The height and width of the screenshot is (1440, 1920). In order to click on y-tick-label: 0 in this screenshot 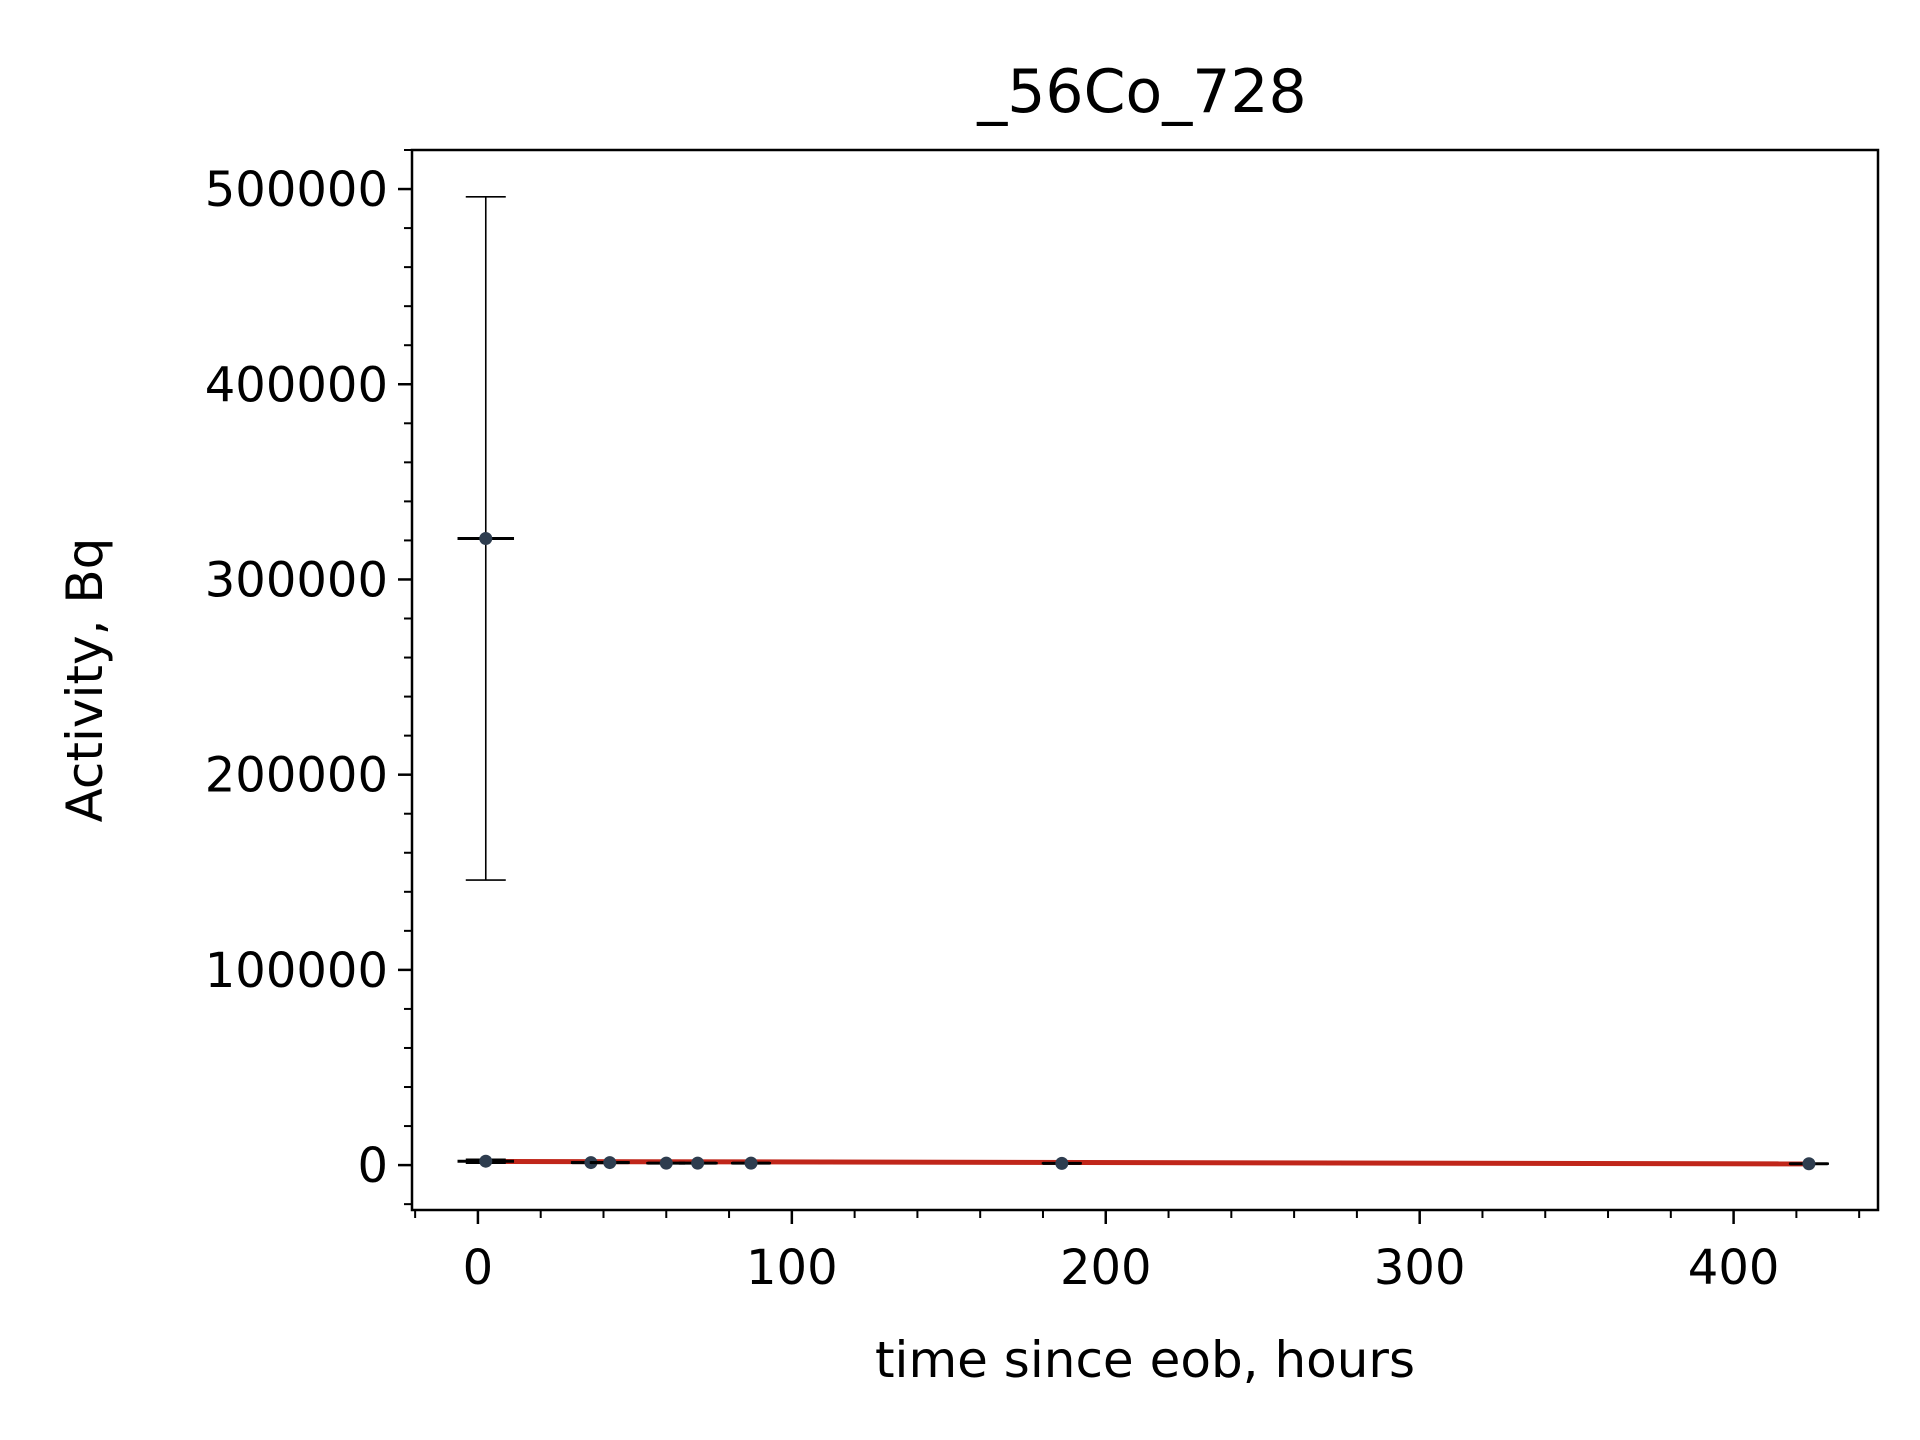, I will do `click(372, 1166)`.